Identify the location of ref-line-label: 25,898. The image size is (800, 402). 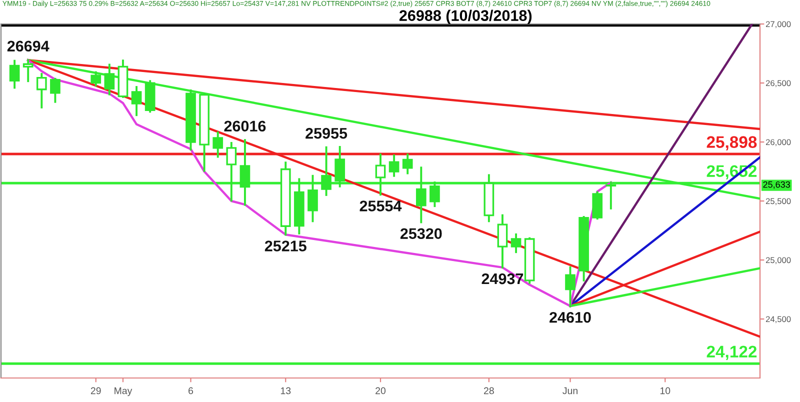
(731, 143).